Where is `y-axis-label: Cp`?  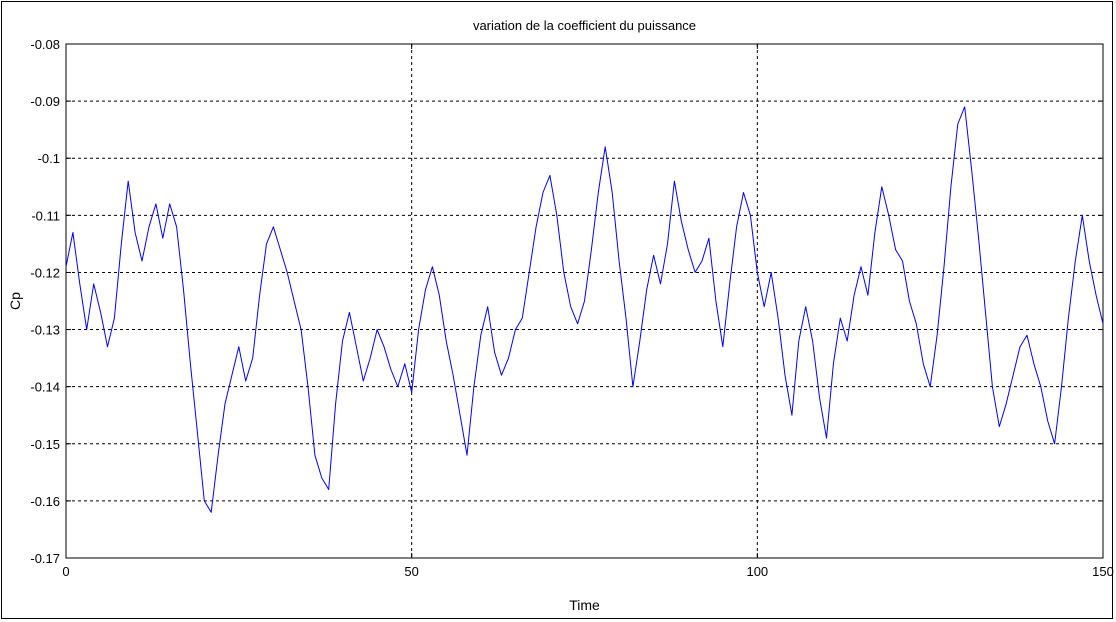
y-axis-label: Cp is located at coordinates (15, 301).